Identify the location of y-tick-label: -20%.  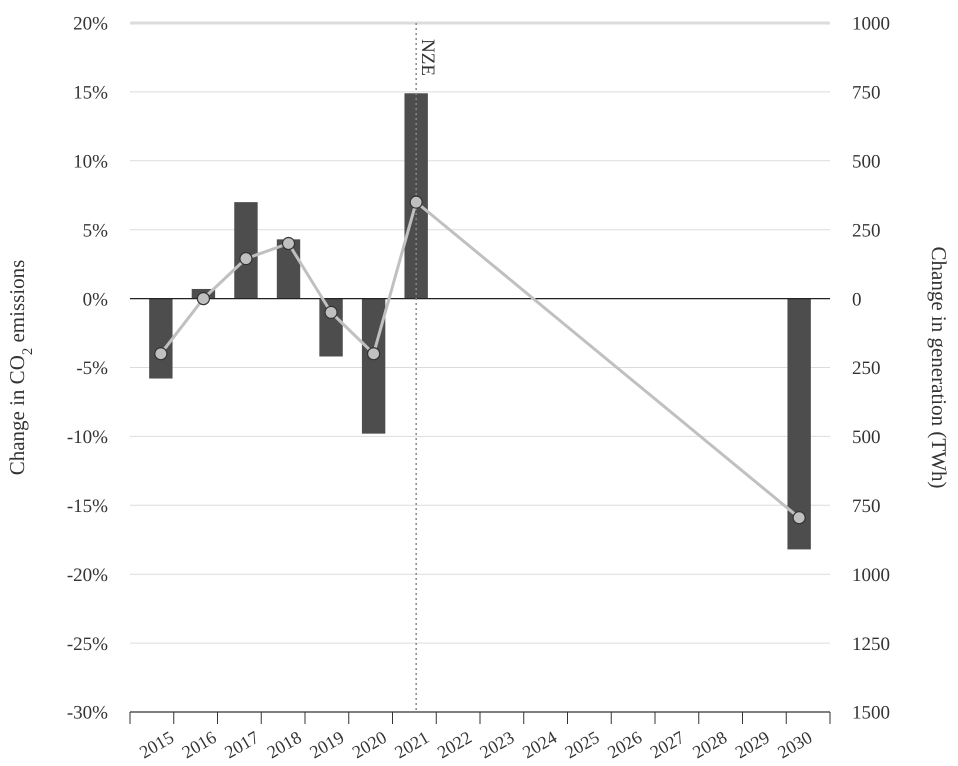
(87, 575).